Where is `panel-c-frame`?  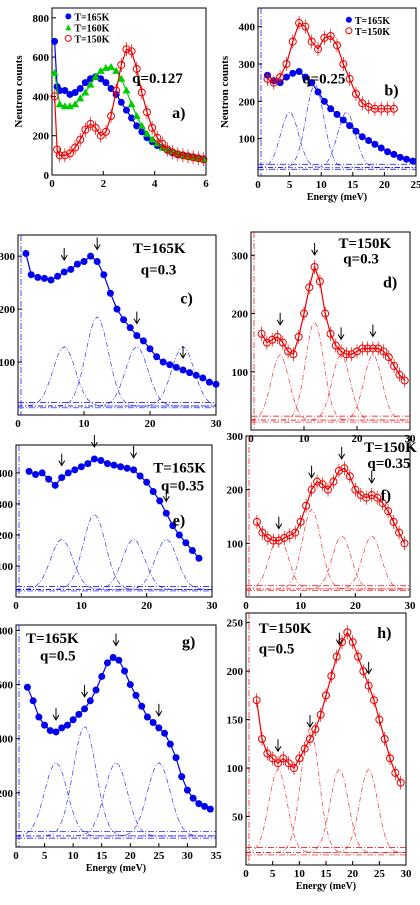
panel-c-frame is located at coordinates (117, 325).